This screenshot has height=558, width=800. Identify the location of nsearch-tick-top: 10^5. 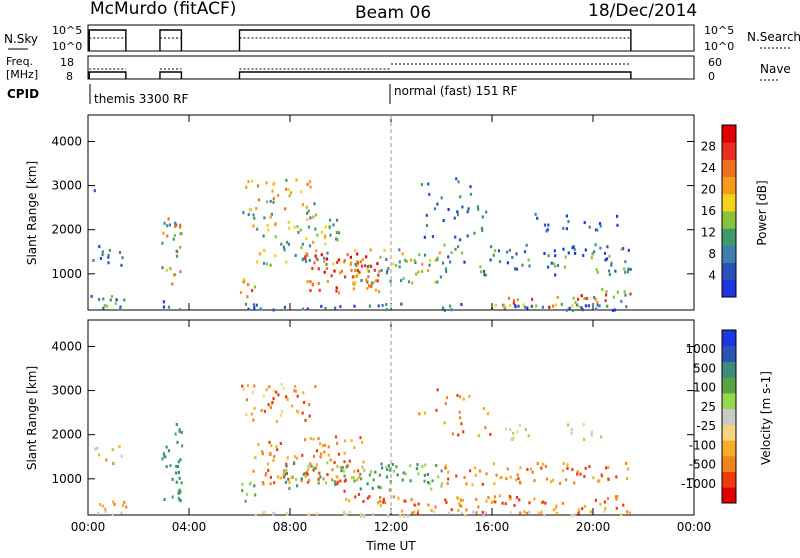
(719, 30).